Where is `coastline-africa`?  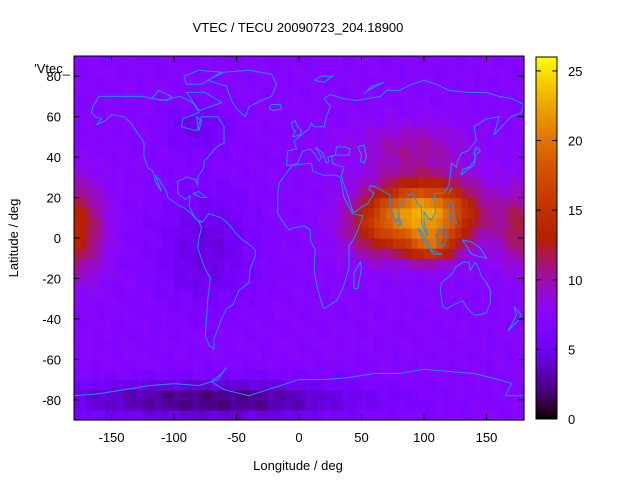 coastline-africa is located at coordinates (320, 236).